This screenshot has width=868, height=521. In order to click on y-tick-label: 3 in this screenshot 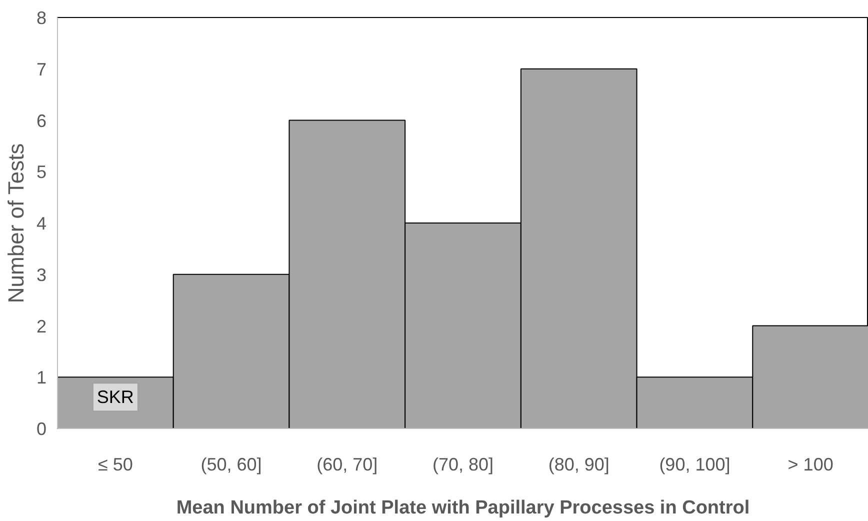, I will do `click(41, 274)`.